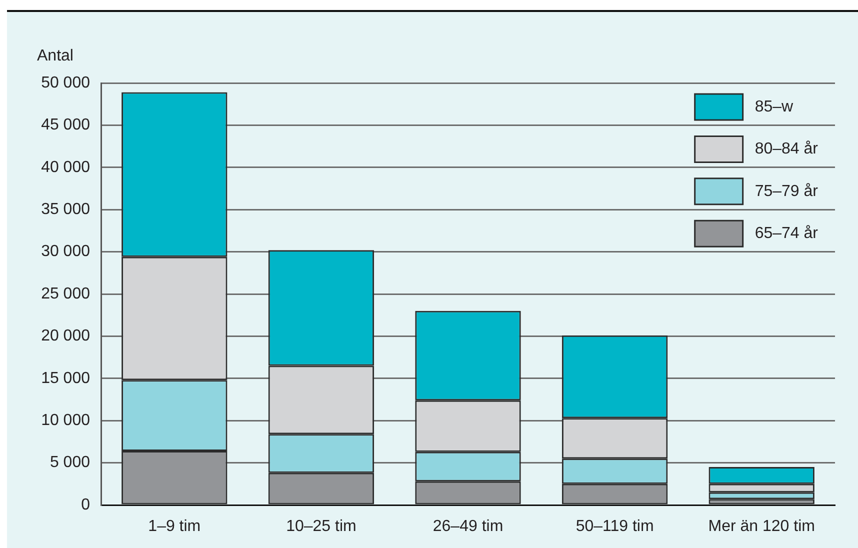 The width and height of the screenshot is (858, 548). I want to click on y-tick-label: 10 000, so click(65, 421).